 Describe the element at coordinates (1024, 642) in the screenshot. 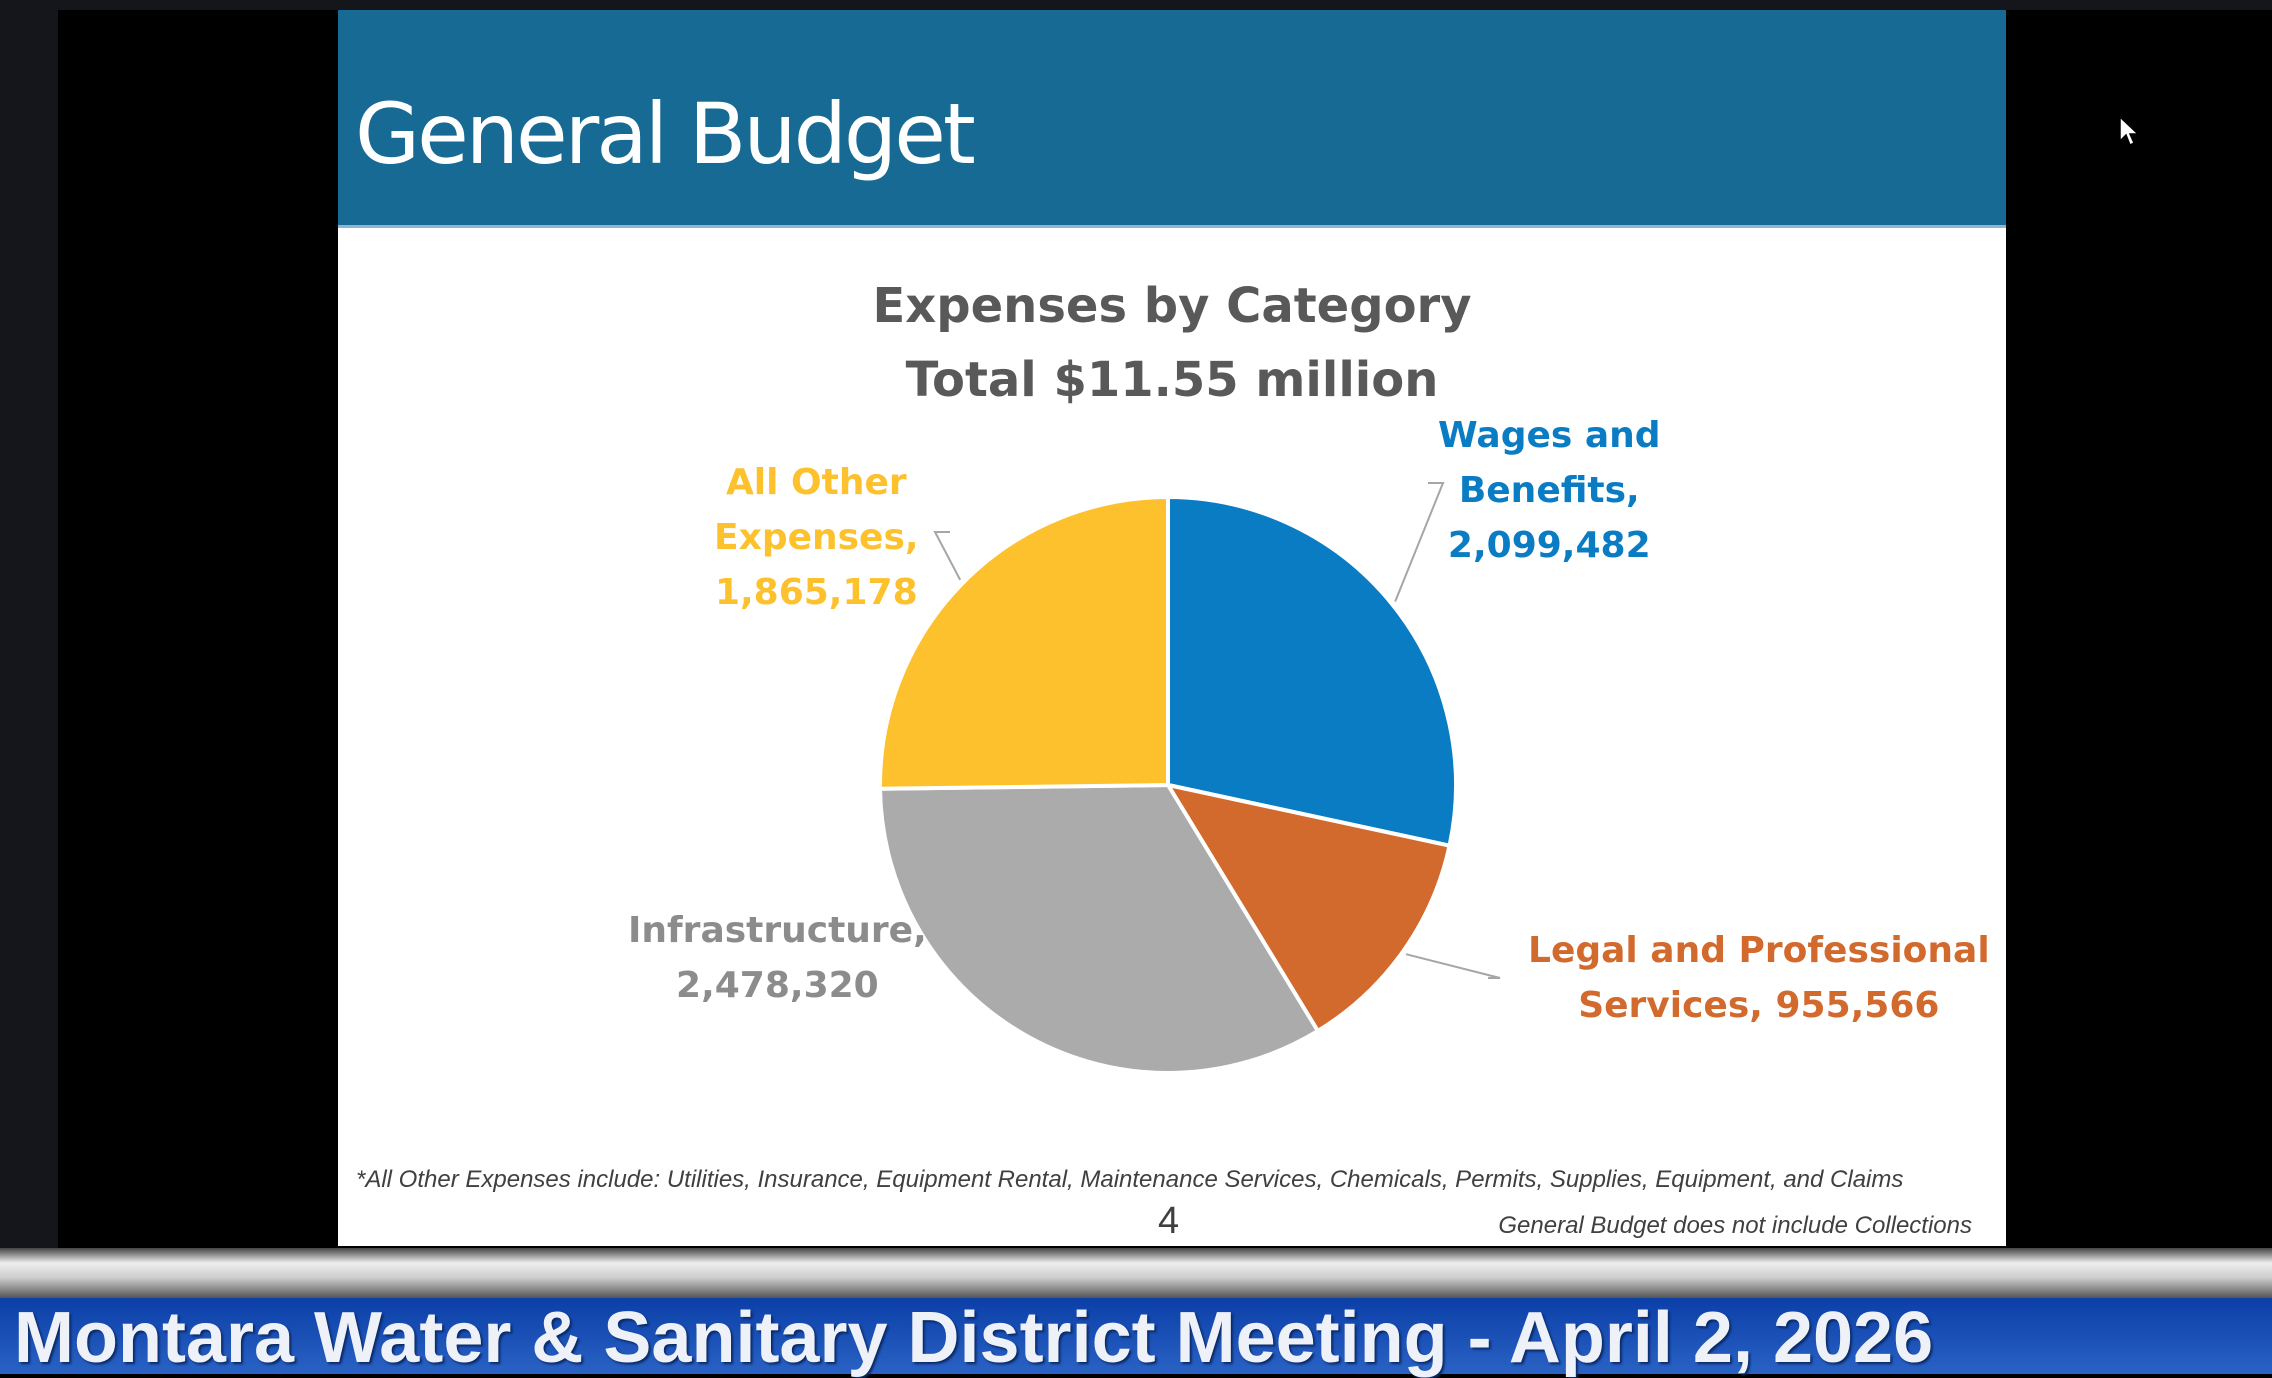

I see `pie-slice-all-other-expenses` at that location.